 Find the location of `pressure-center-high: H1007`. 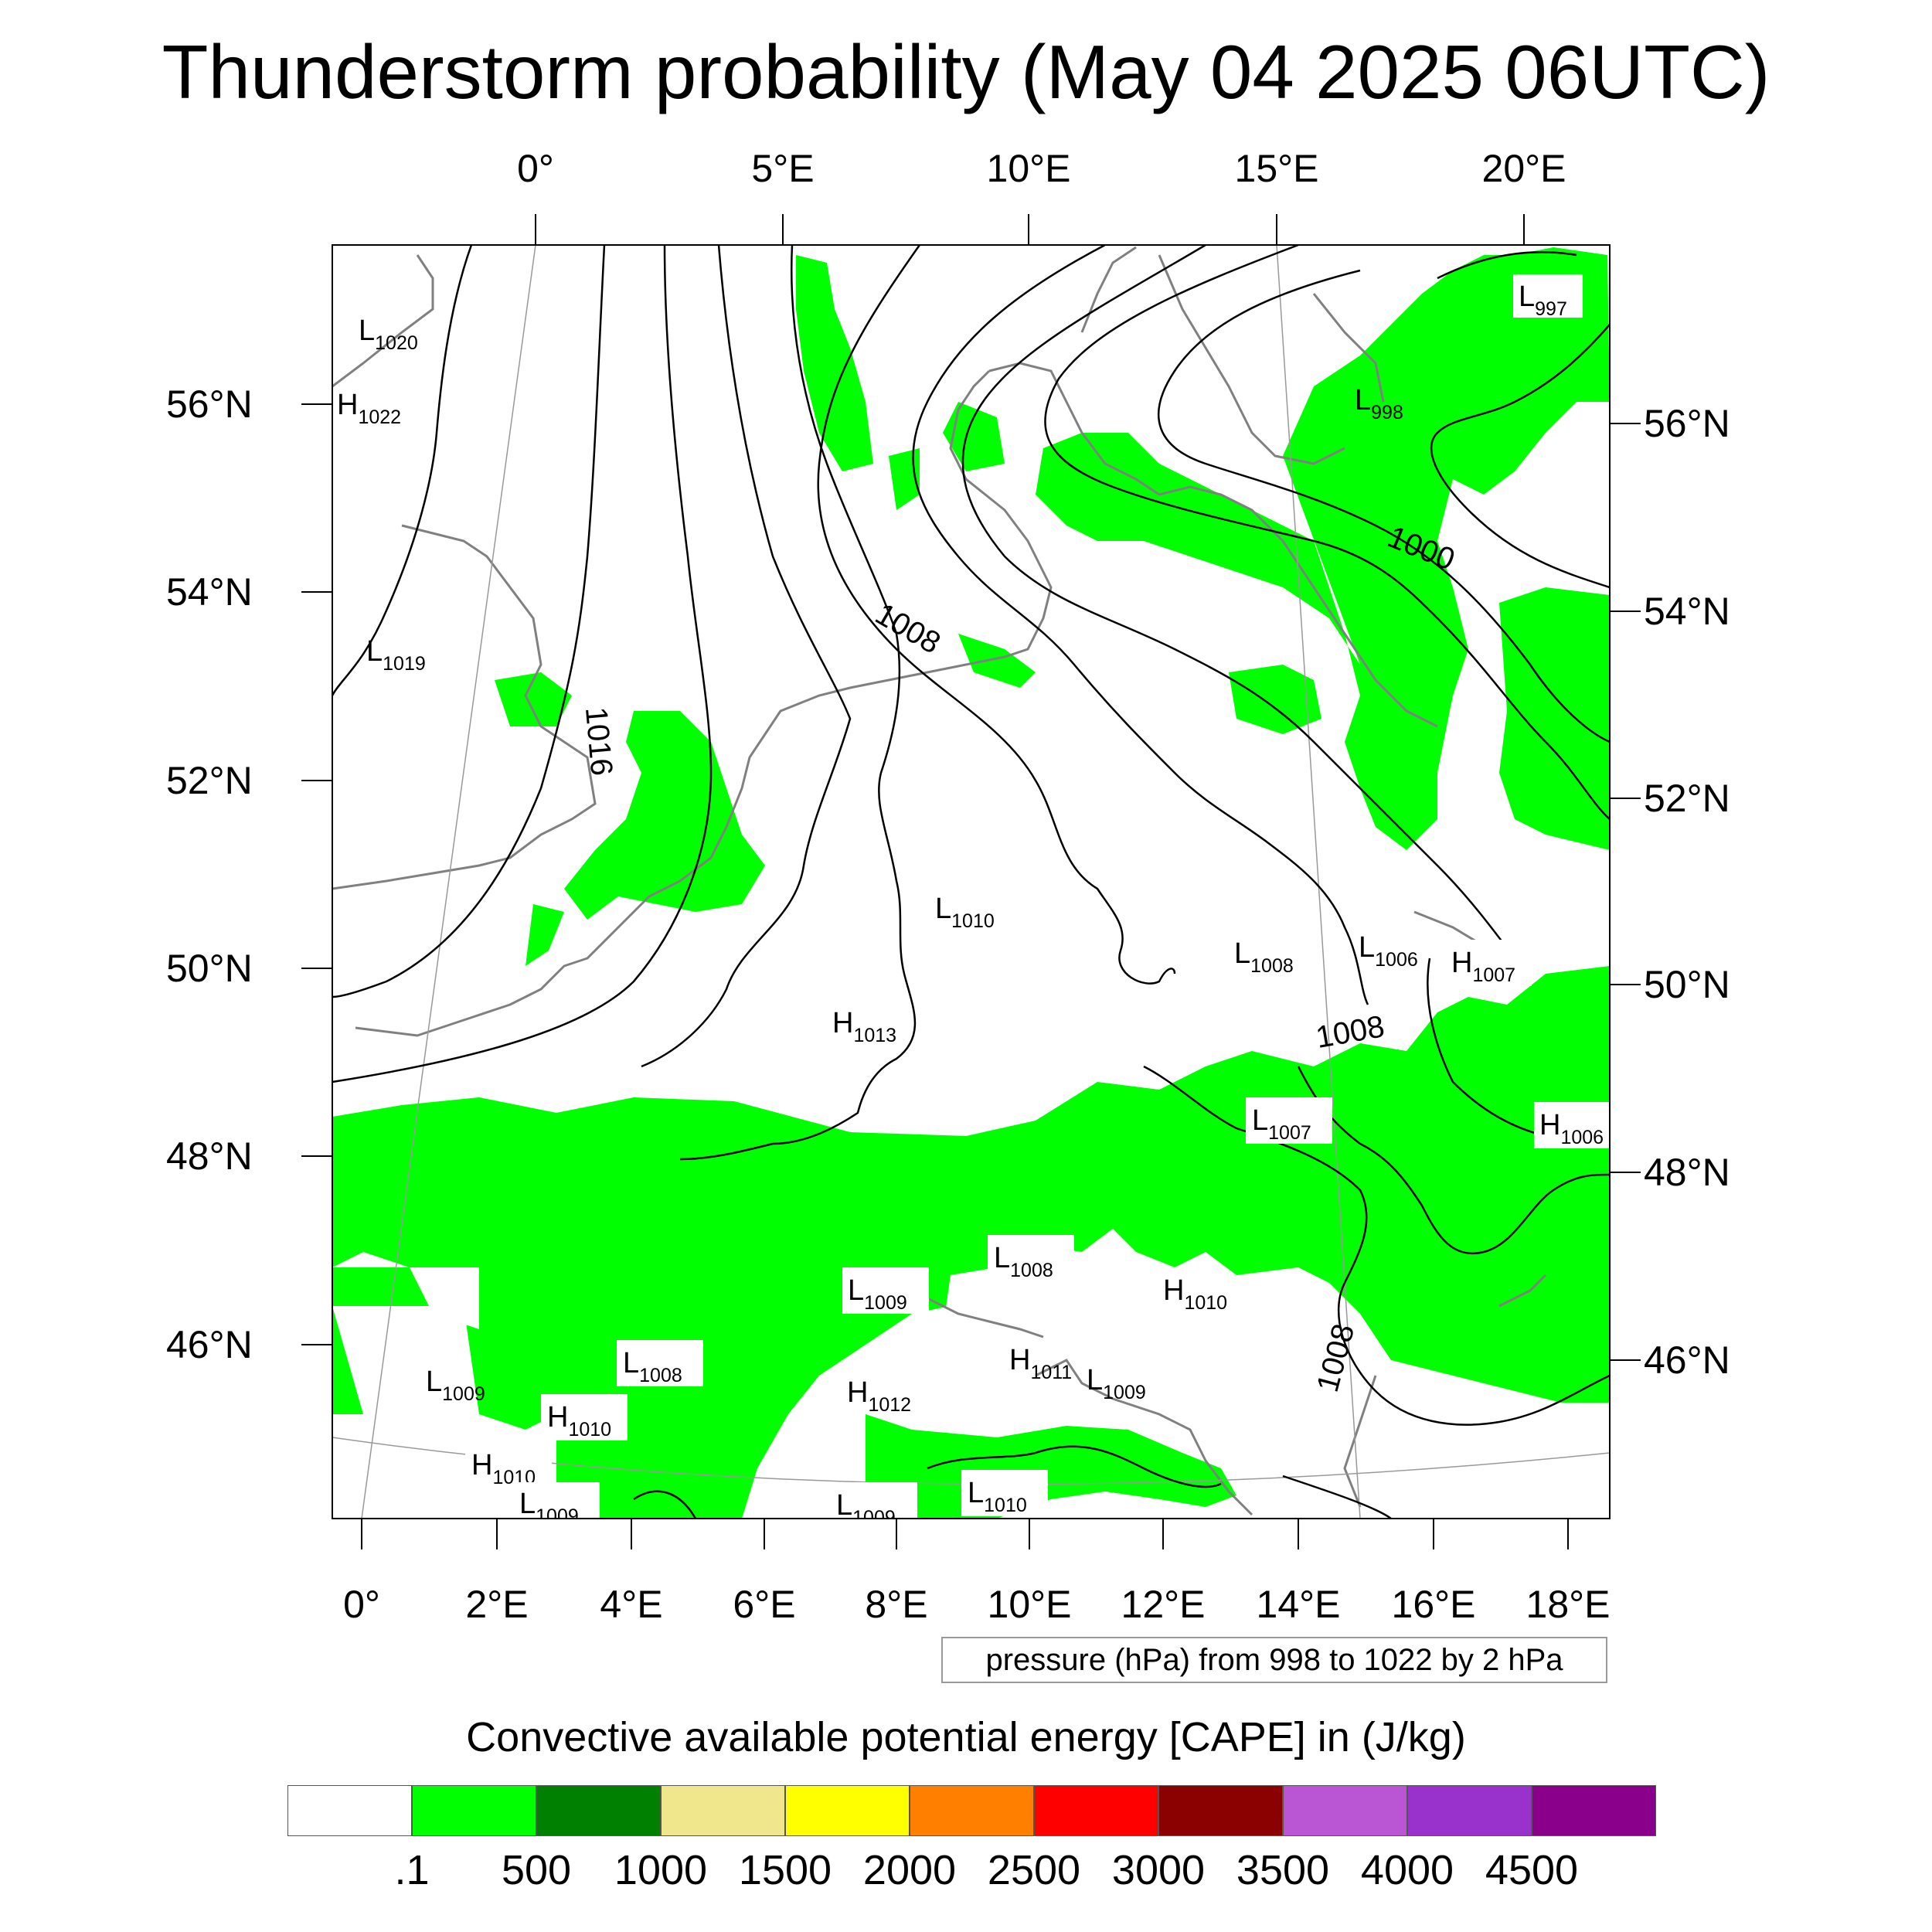

pressure-center-high: H1007 is located at coordinates (1489, 963).